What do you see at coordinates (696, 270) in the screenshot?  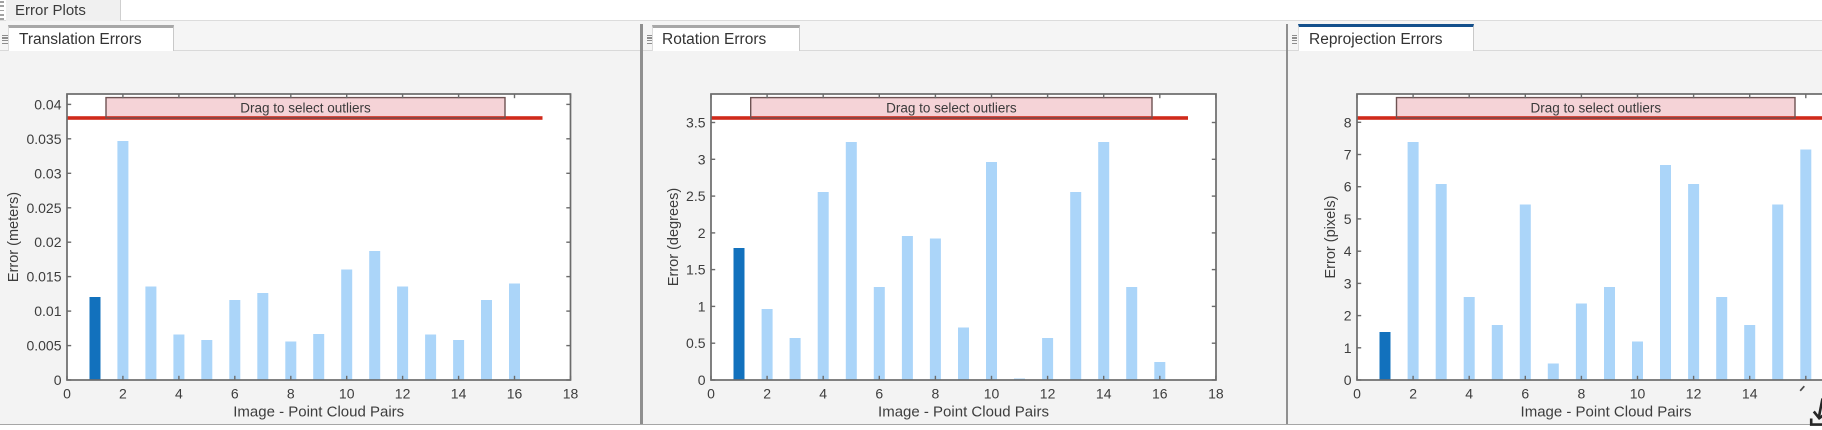 I see `svg-text: 1.5` at bounding box center [696, 270].